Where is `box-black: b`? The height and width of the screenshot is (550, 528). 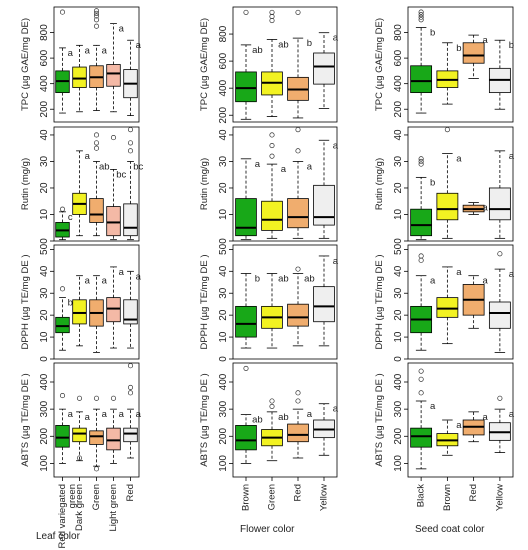
box-black: b is located at coordinates (422, 61).